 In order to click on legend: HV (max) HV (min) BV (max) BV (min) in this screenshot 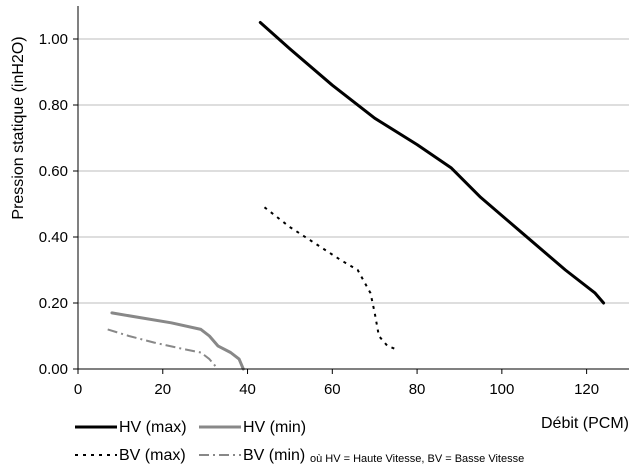, I will do `click(190, 441)`.